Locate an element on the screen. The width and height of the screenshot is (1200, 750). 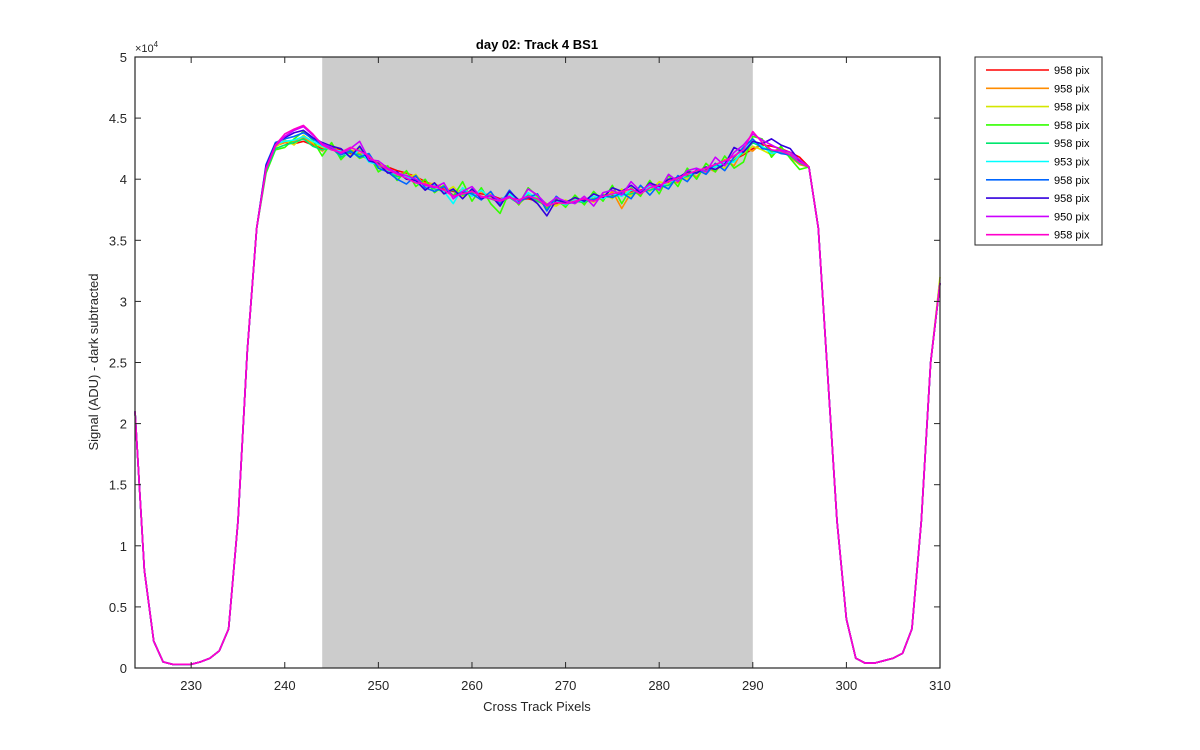
y-tick-label: 4.5 is located at coordinates (118, 118).